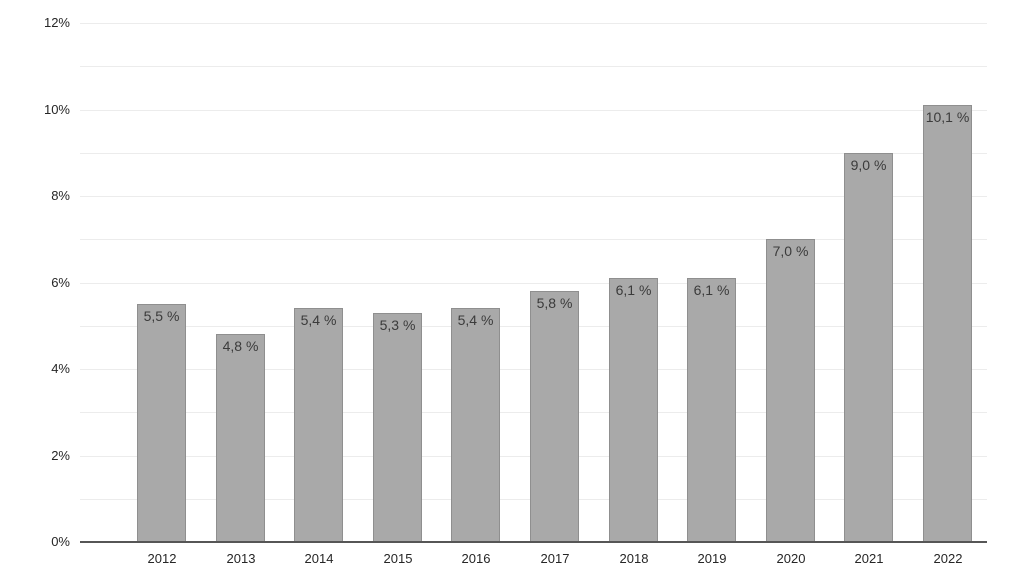  What do you see at coordinates (319, 558) in the screenshot?
I see `x-tick-label: 2014` at bounding box center [319, 558].